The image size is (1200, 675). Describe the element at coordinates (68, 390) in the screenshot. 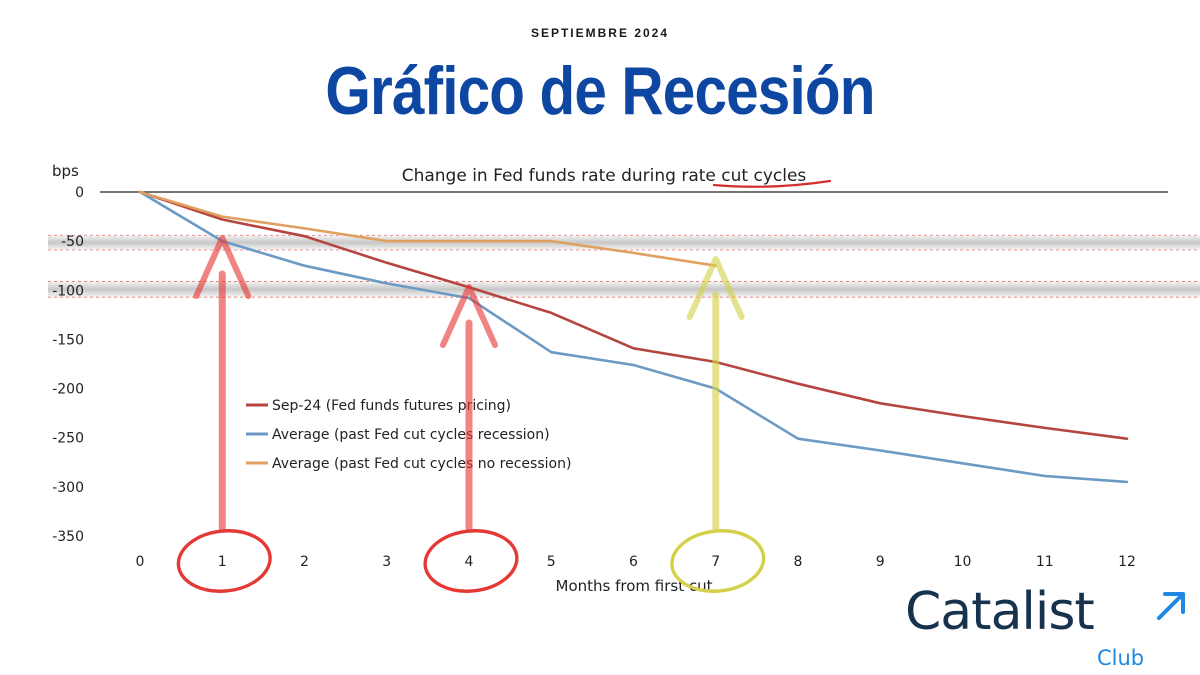

I see `y-tick-label: -200` at that location.